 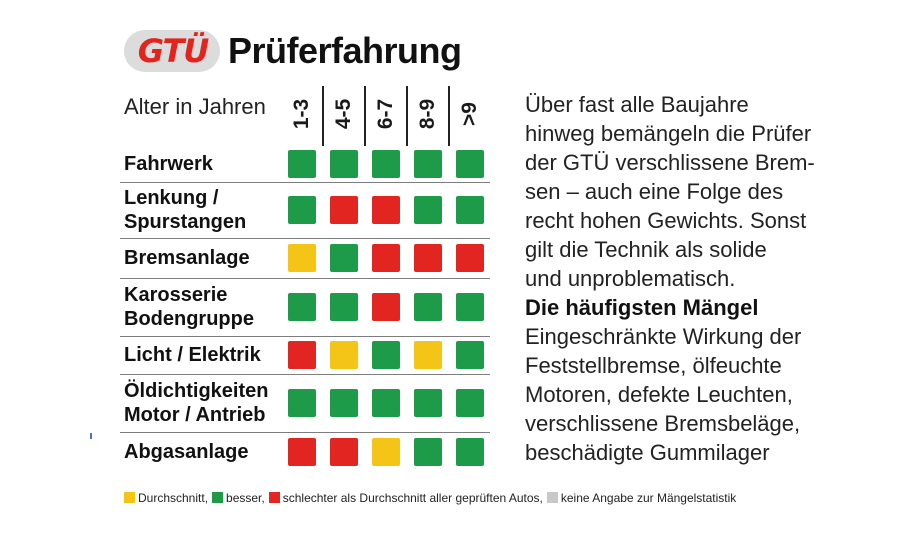 What do you see at coordinates (196, 403) in the screenshot?
I see `row-label: Öldichtigkeiten Motor / Antrieb` at bounding box center [196, 403].